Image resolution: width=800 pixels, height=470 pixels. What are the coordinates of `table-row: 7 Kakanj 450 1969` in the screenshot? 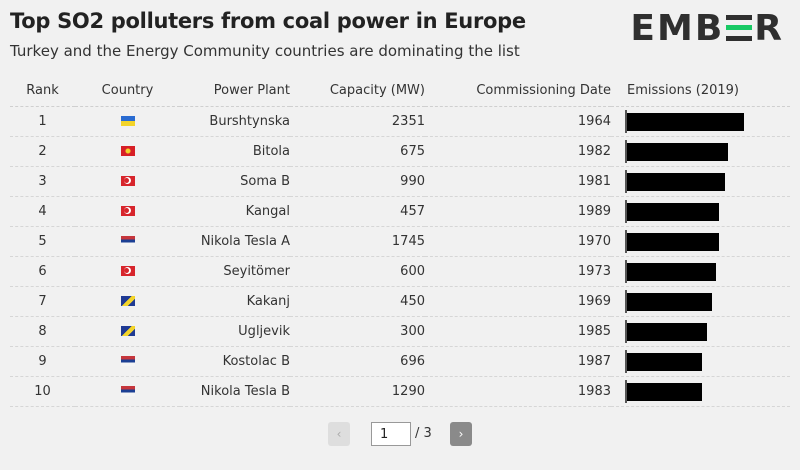 It's located at (400, 301).